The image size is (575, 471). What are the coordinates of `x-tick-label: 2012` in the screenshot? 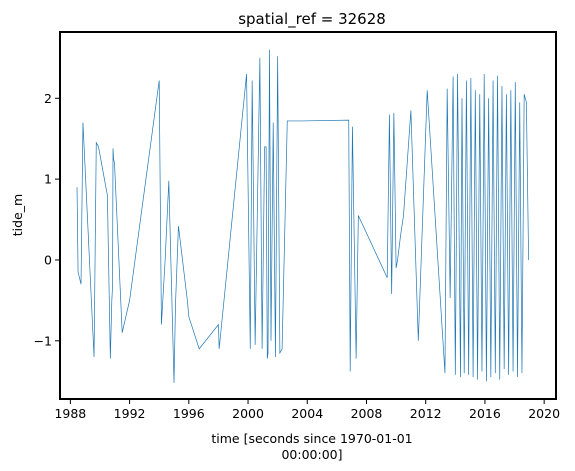 It's located at (426, 413).